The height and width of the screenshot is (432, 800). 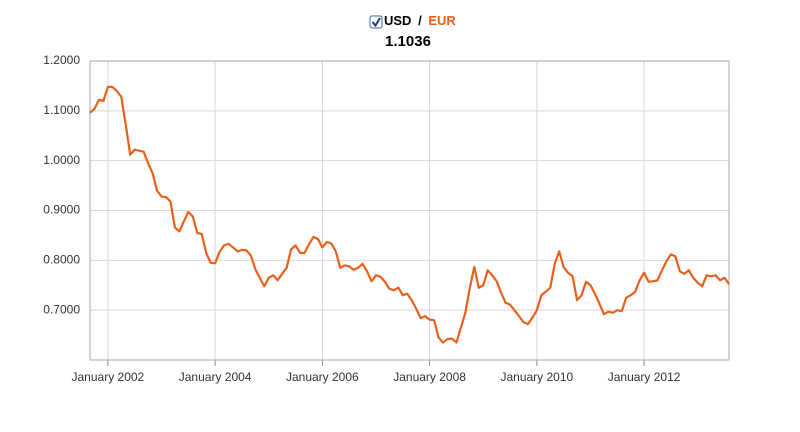 I want to click on title-quote: EUR, so click(x=442, y=20).